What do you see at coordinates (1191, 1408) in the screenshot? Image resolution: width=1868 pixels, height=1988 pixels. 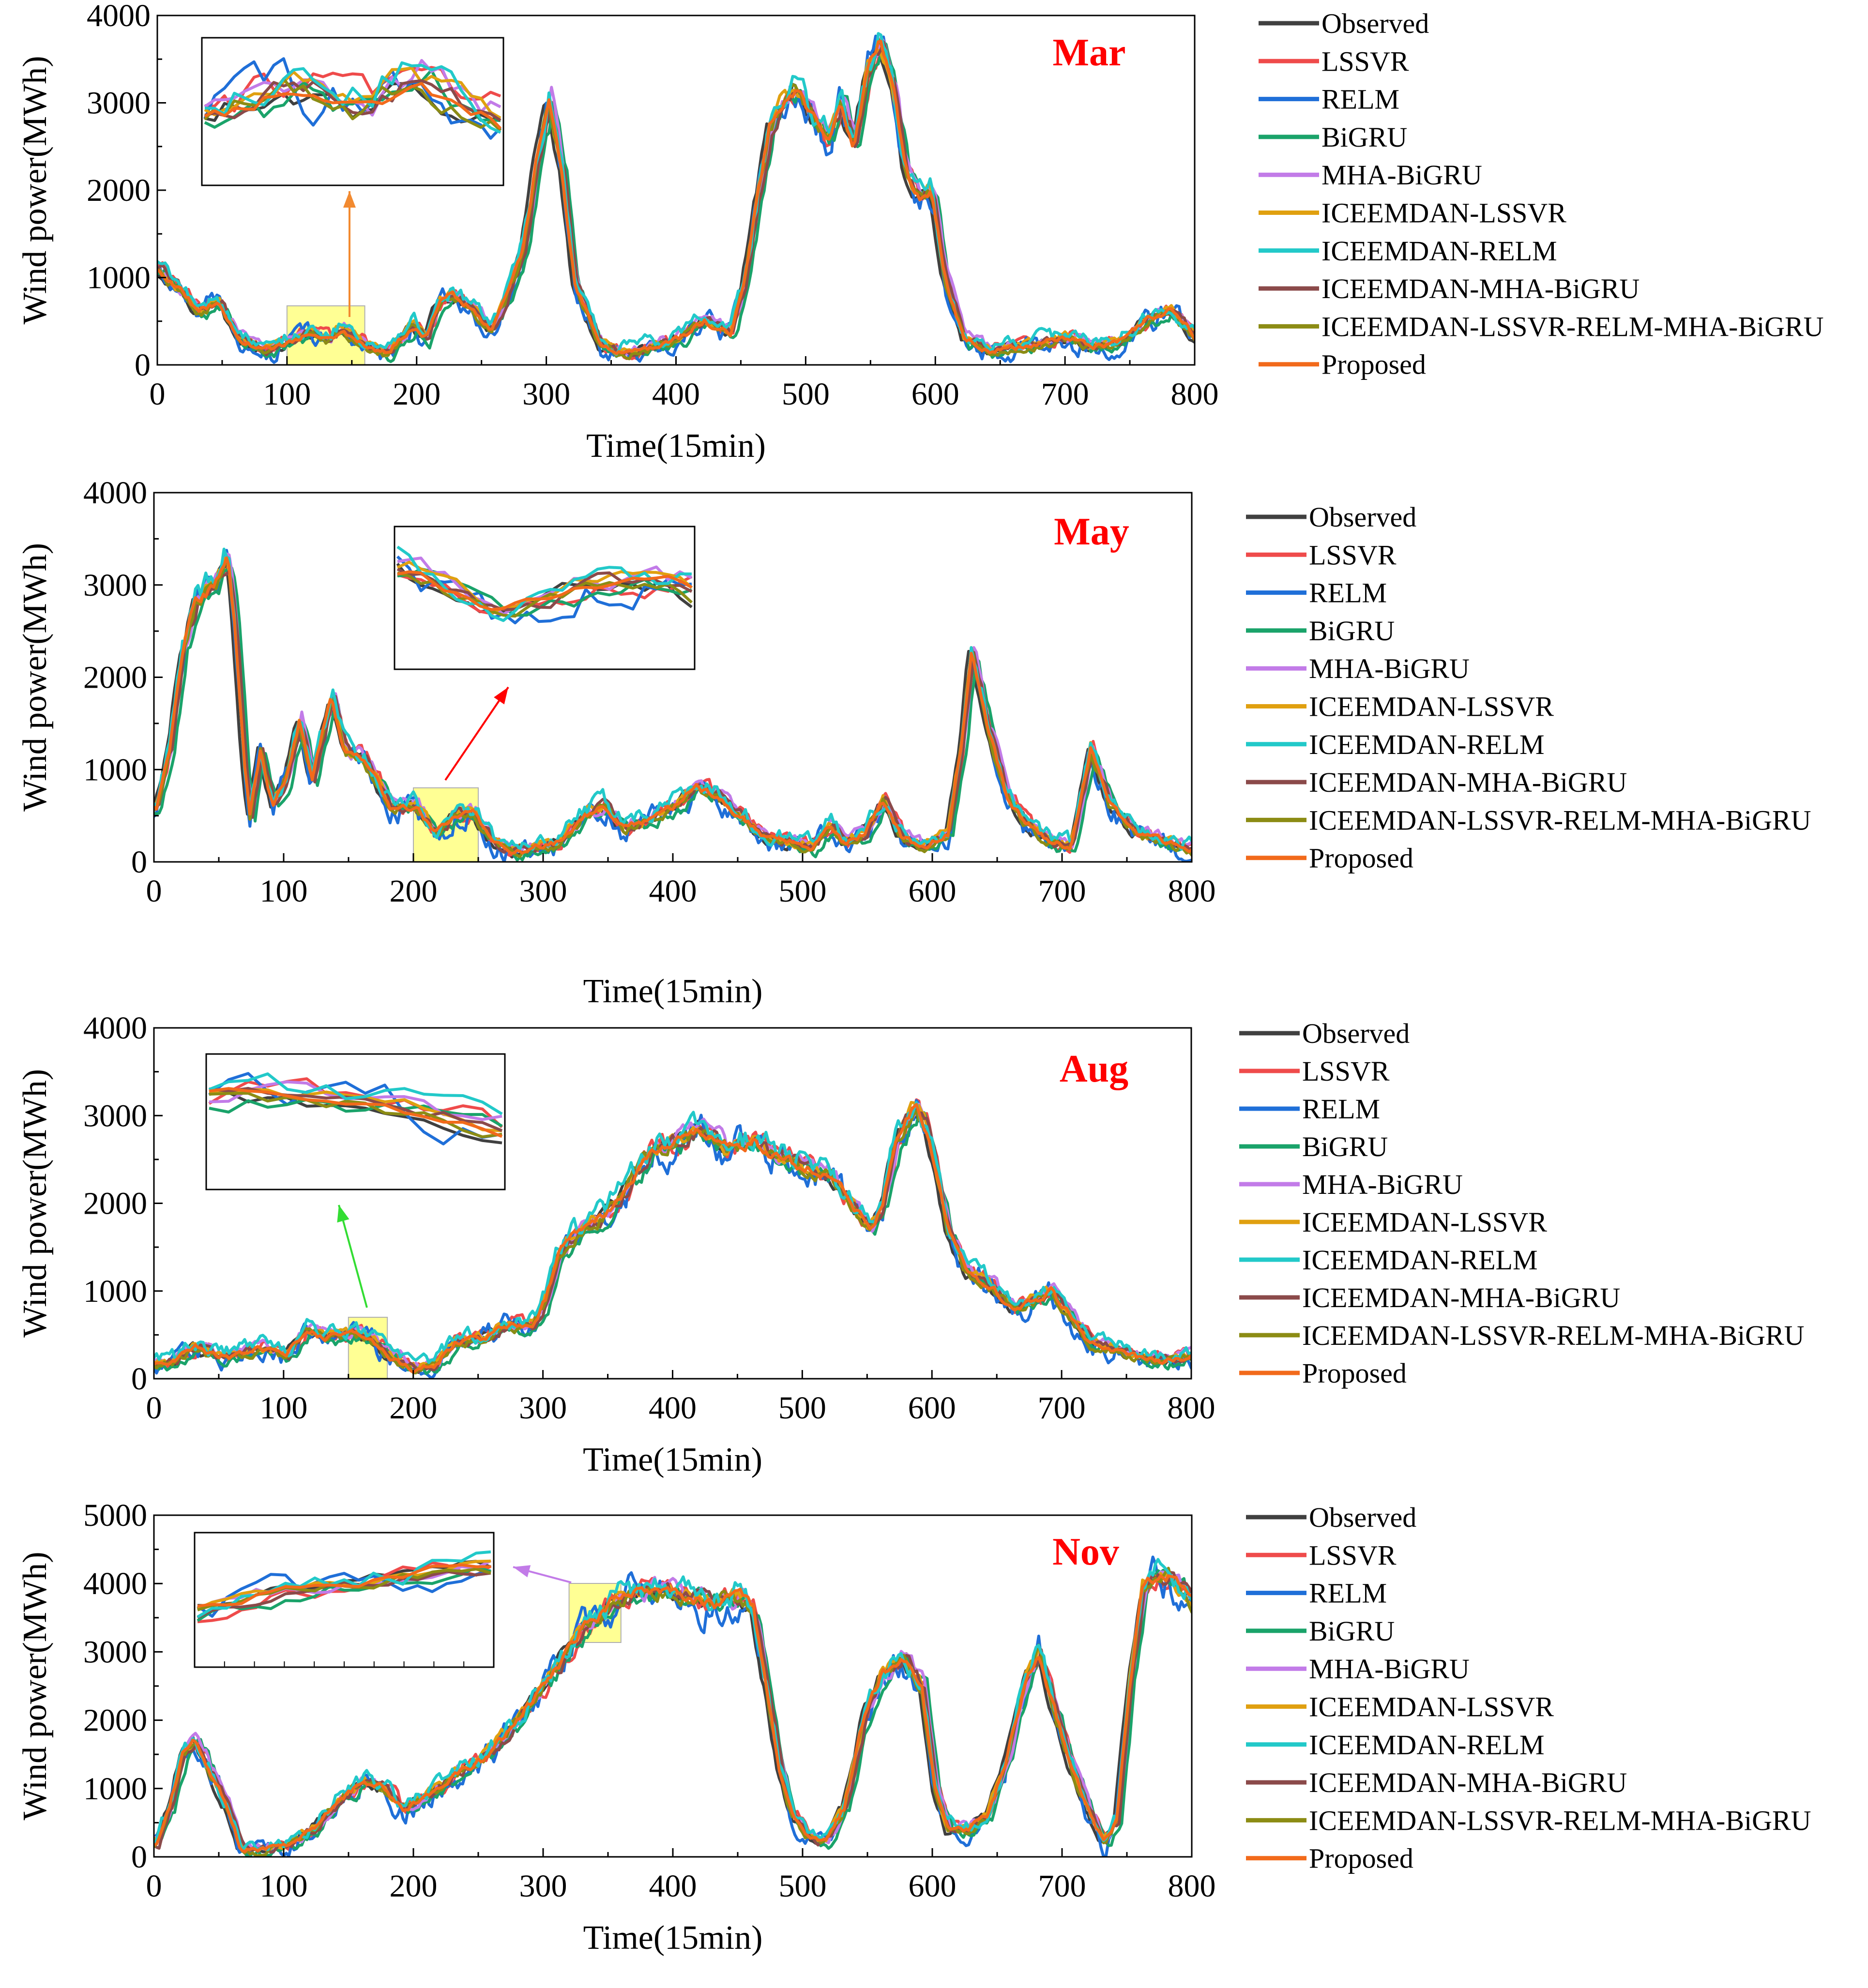 I see `x-tick-label: 800` at bounding box center [1191, 1408].